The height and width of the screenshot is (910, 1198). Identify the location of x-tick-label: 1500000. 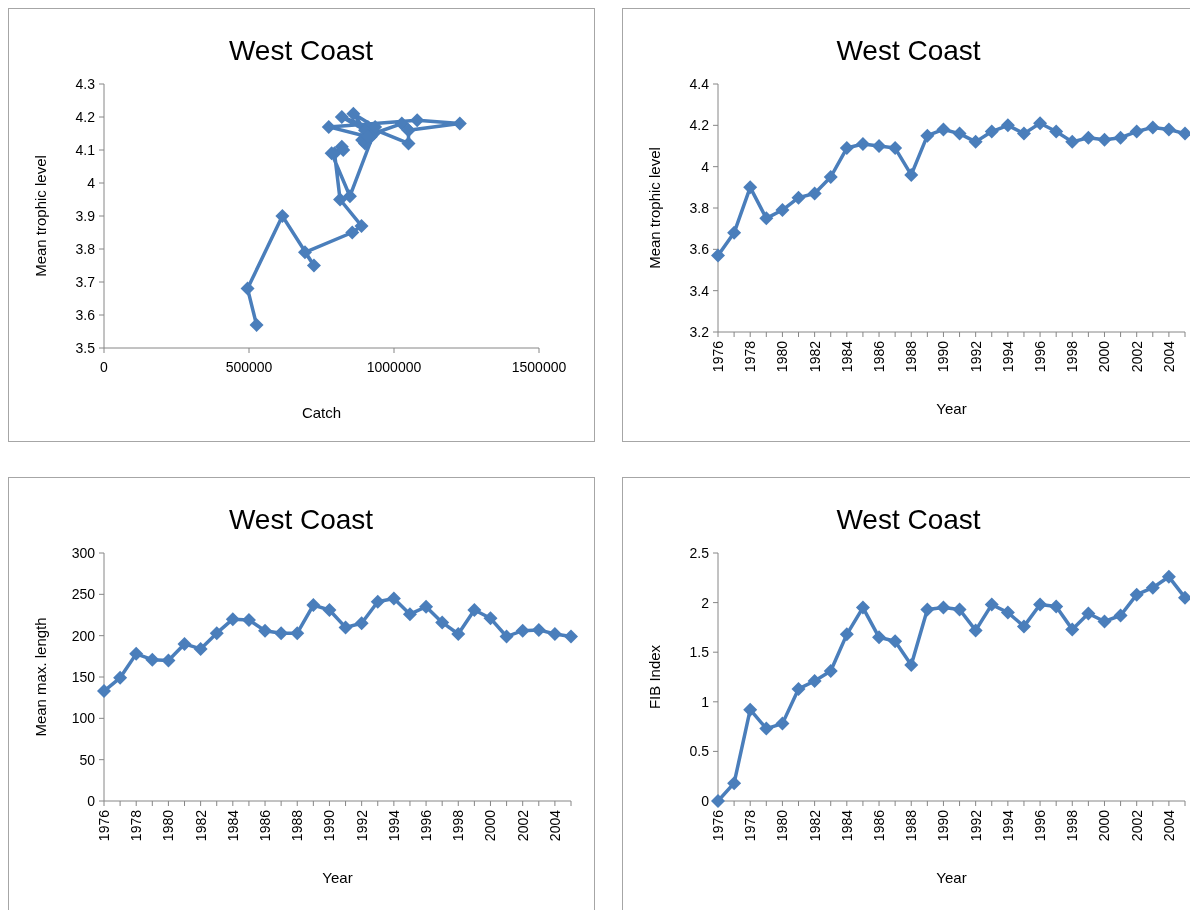
(539, 367).